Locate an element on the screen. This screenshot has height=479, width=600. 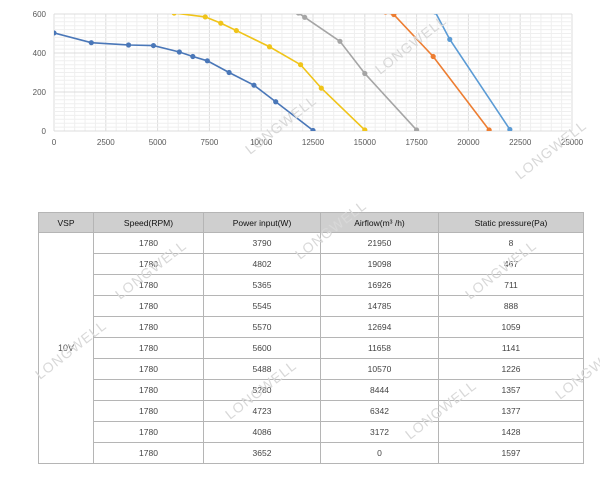
x-tick-label: 15000 is located at coordinates (365, 142).